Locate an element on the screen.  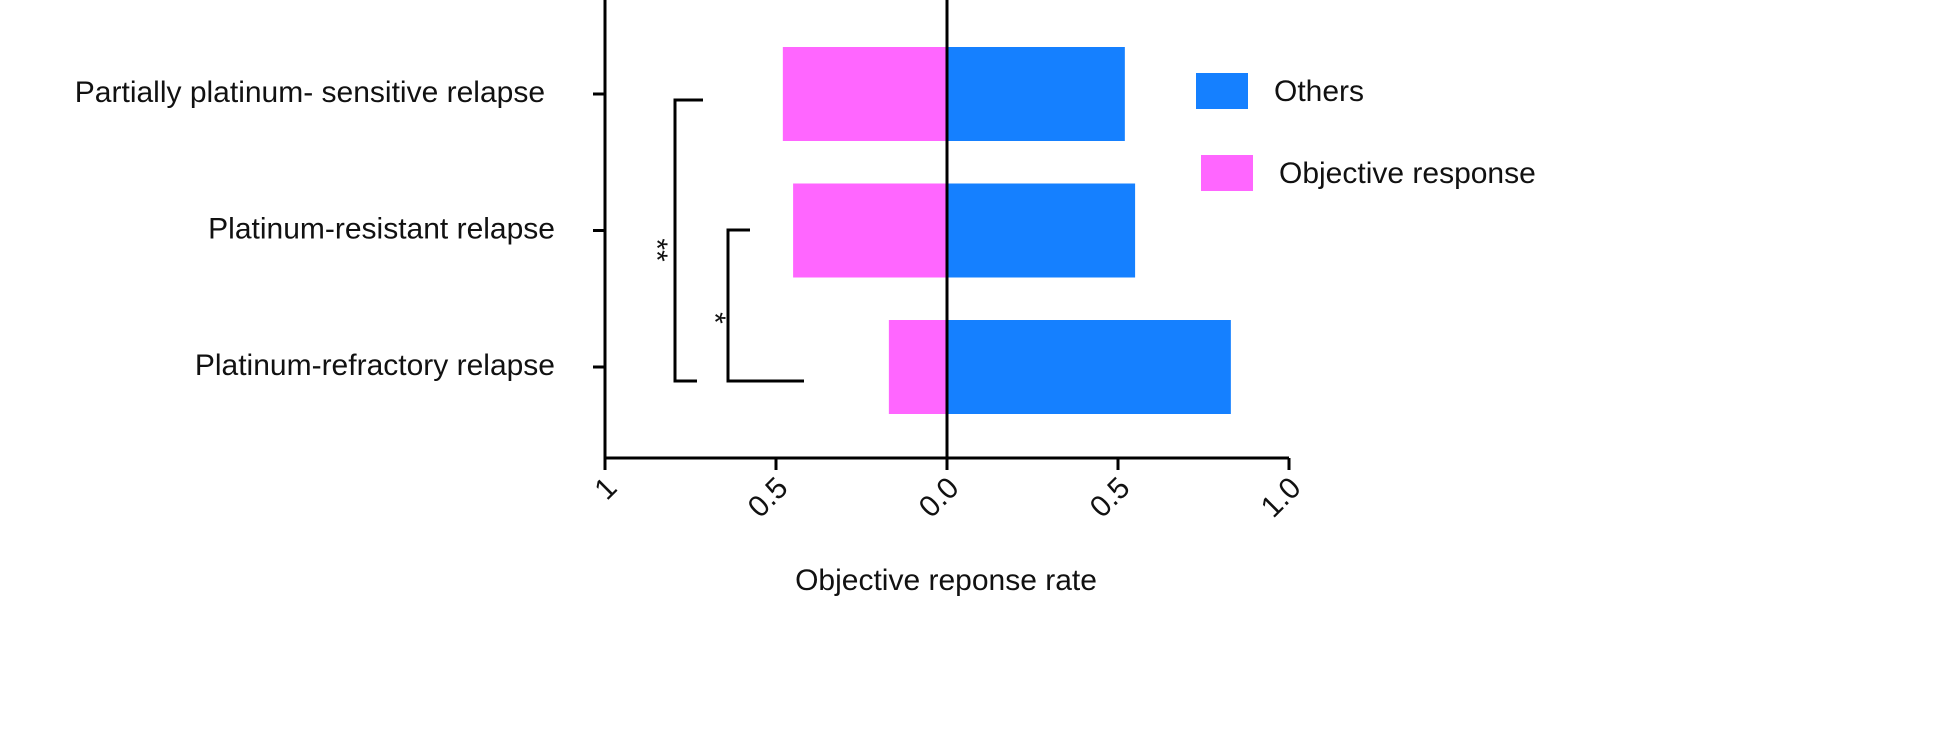
x-axis-title: Objective reponse rate is located at coordinates (946, 580).